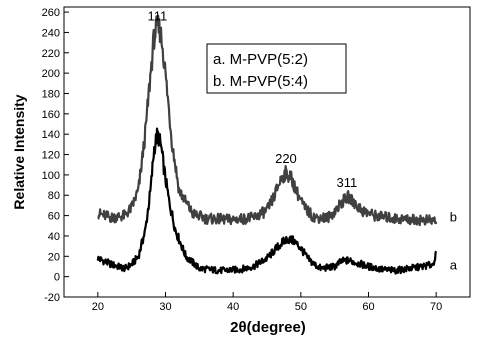 The width and height of the screenshot is (497, 339). Describe the element at coordinates (51, 135) in the screenshot. I see `y-tick-label: 140` at that location.